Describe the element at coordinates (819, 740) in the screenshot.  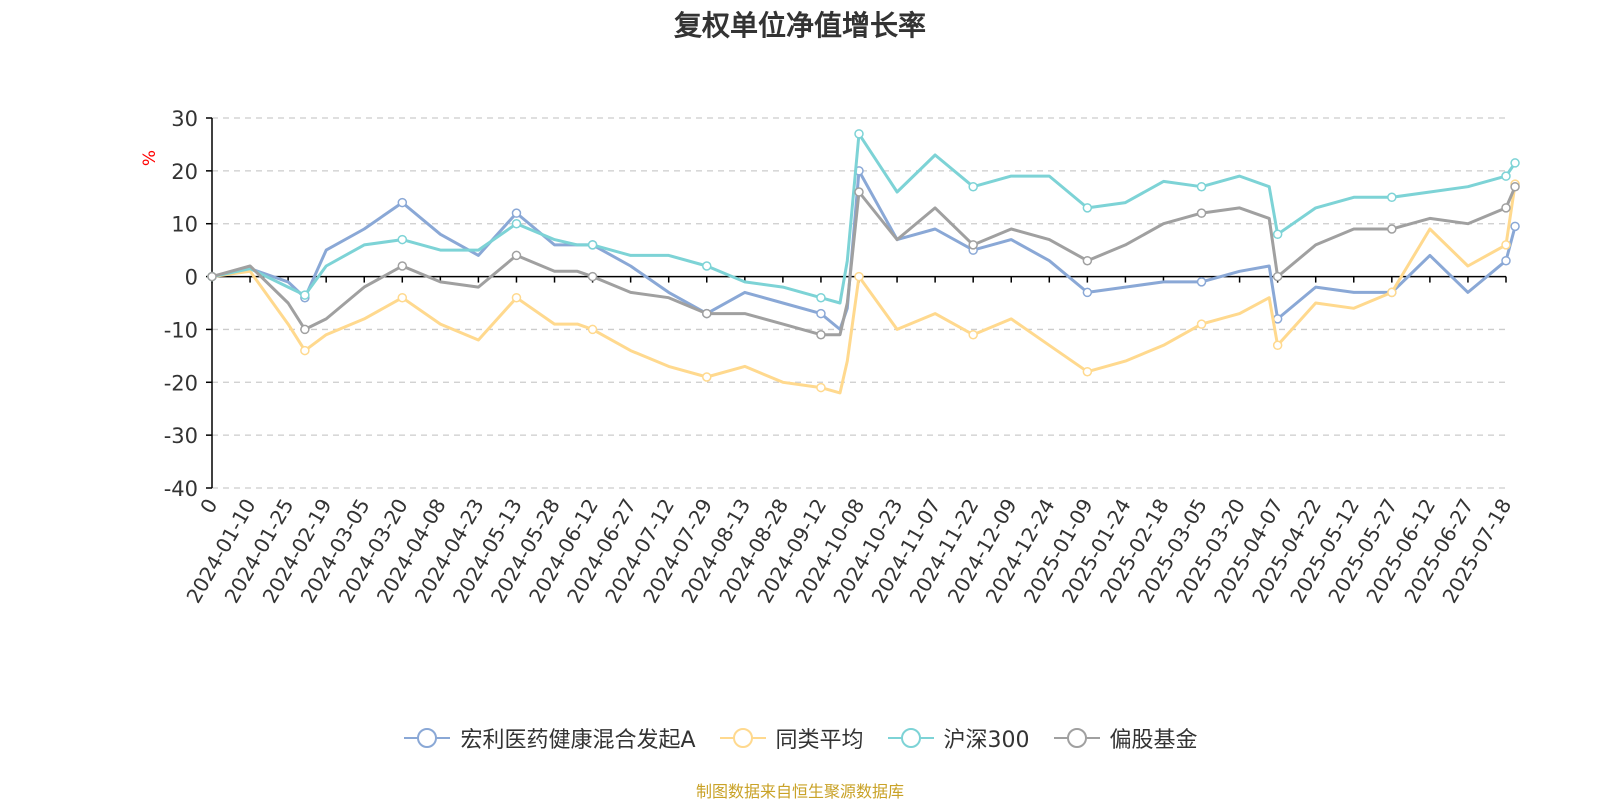
I see `legend-label: 同类平均` at that location.